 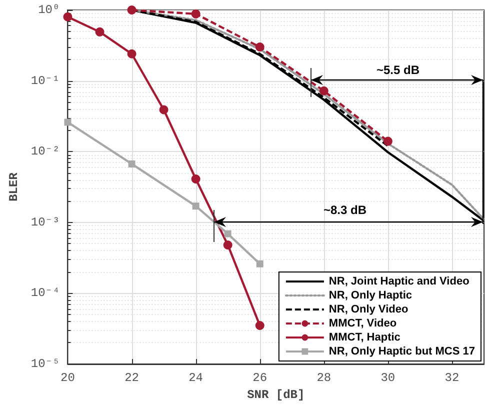 I want to click on y-tick-label: 10⁻⁴, so click(x=45, y=293).